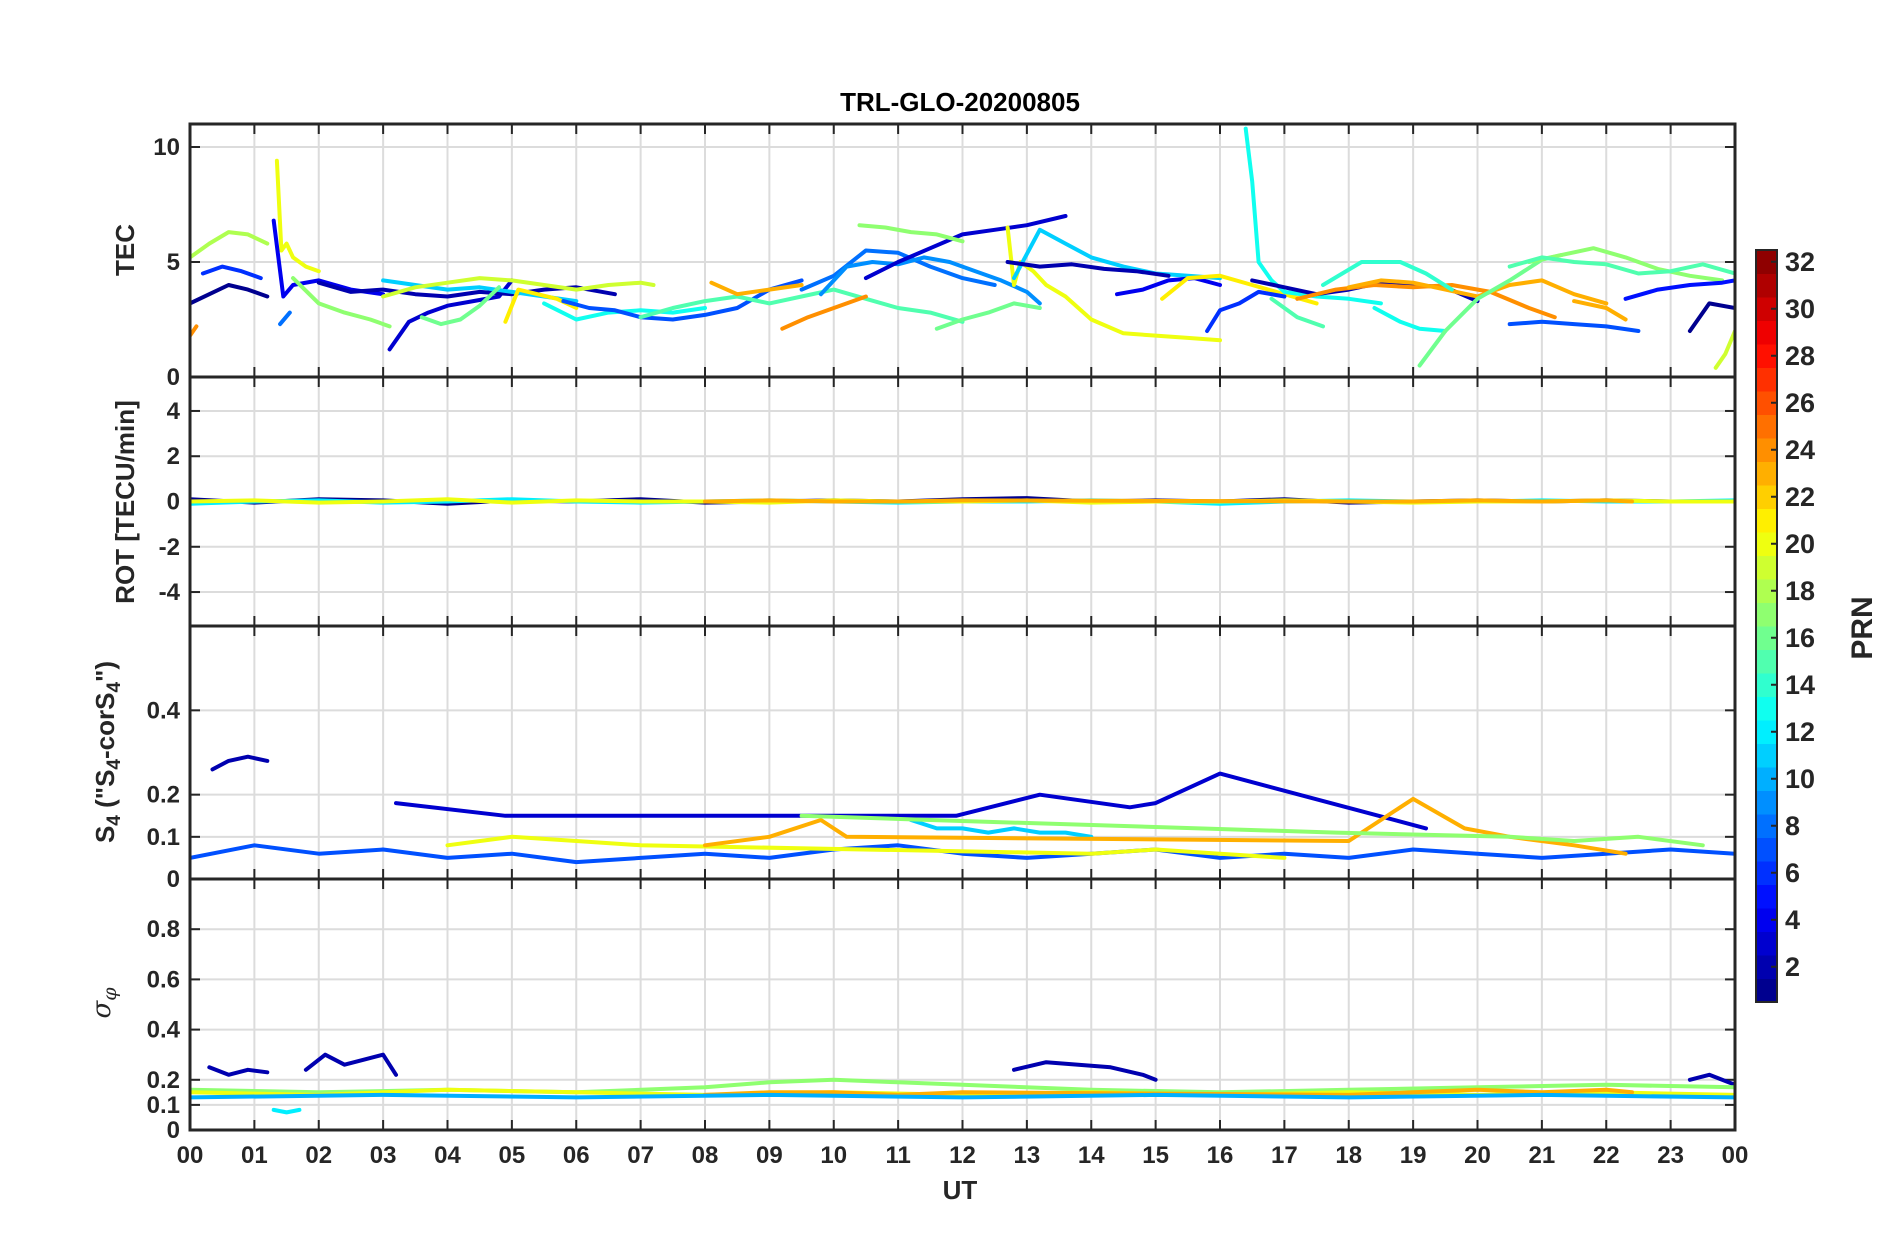 The image size is (1902, 1236). I want to click on x-tick-label: 18, so click(1348, 1155).